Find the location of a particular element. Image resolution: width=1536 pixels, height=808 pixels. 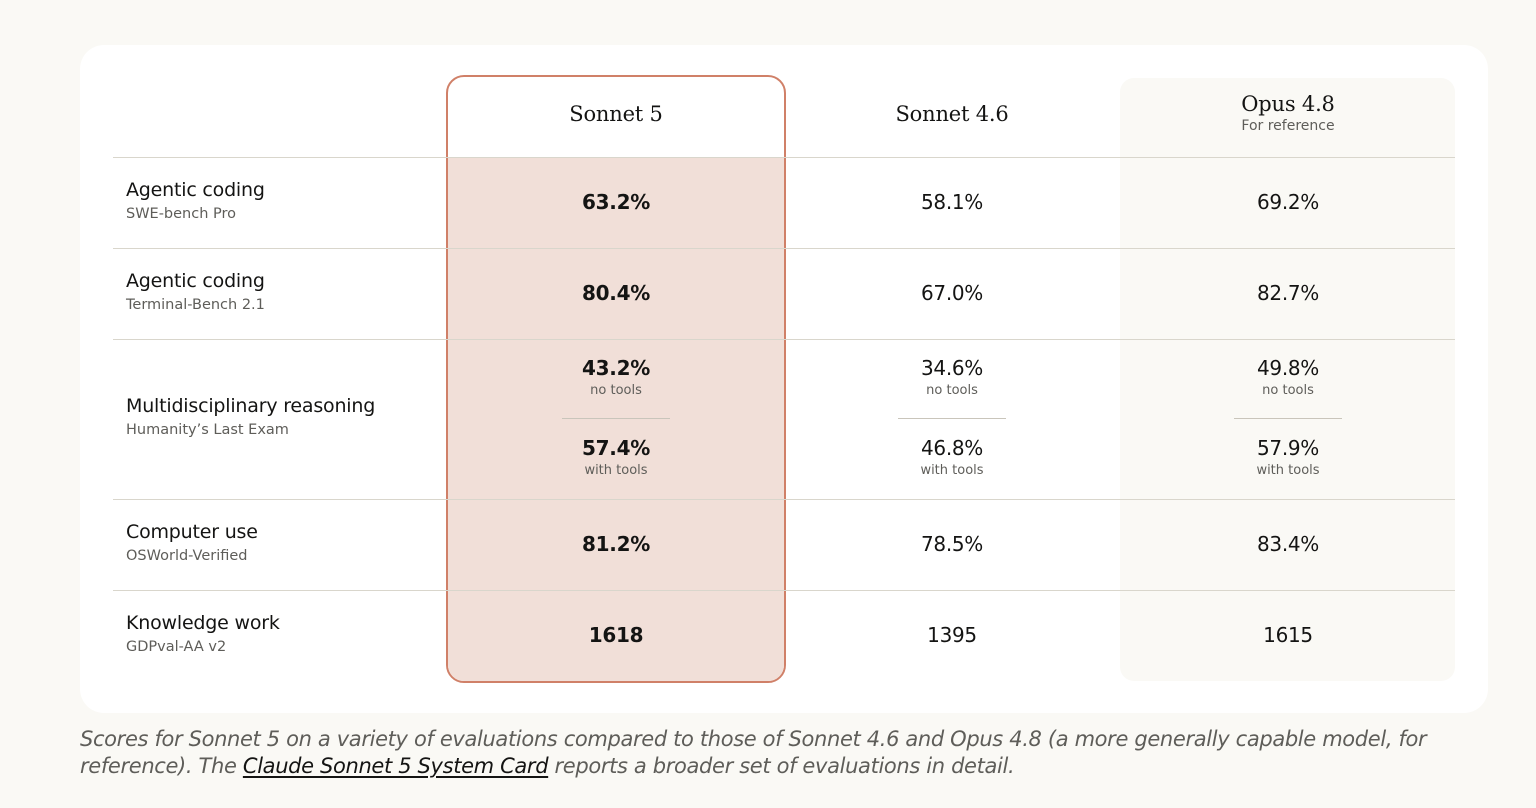

column-header: Sonnet 5 is located at coordinates (616, 114).